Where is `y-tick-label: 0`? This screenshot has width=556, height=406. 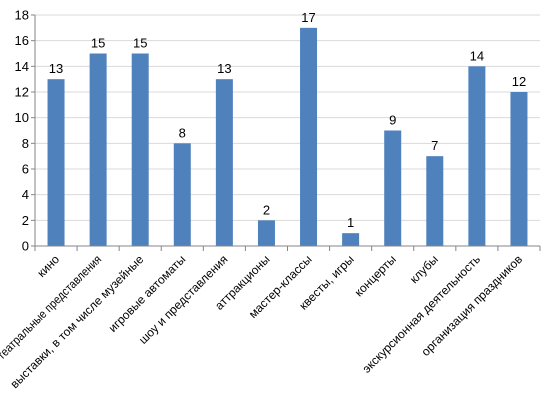 y-tick-label: 0 is located at coordinates (25, 246).